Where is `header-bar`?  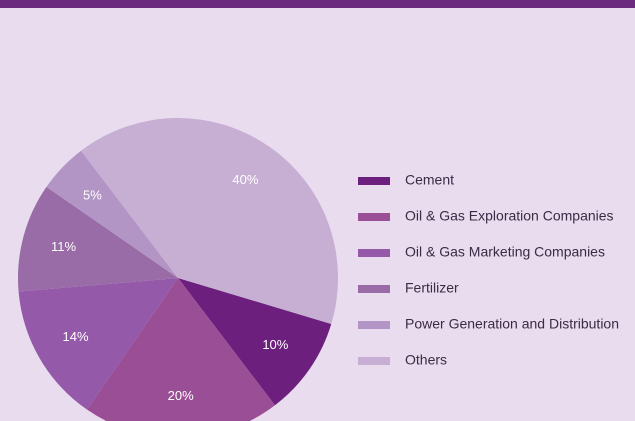
header-bar is located at coordinates (317, 4).